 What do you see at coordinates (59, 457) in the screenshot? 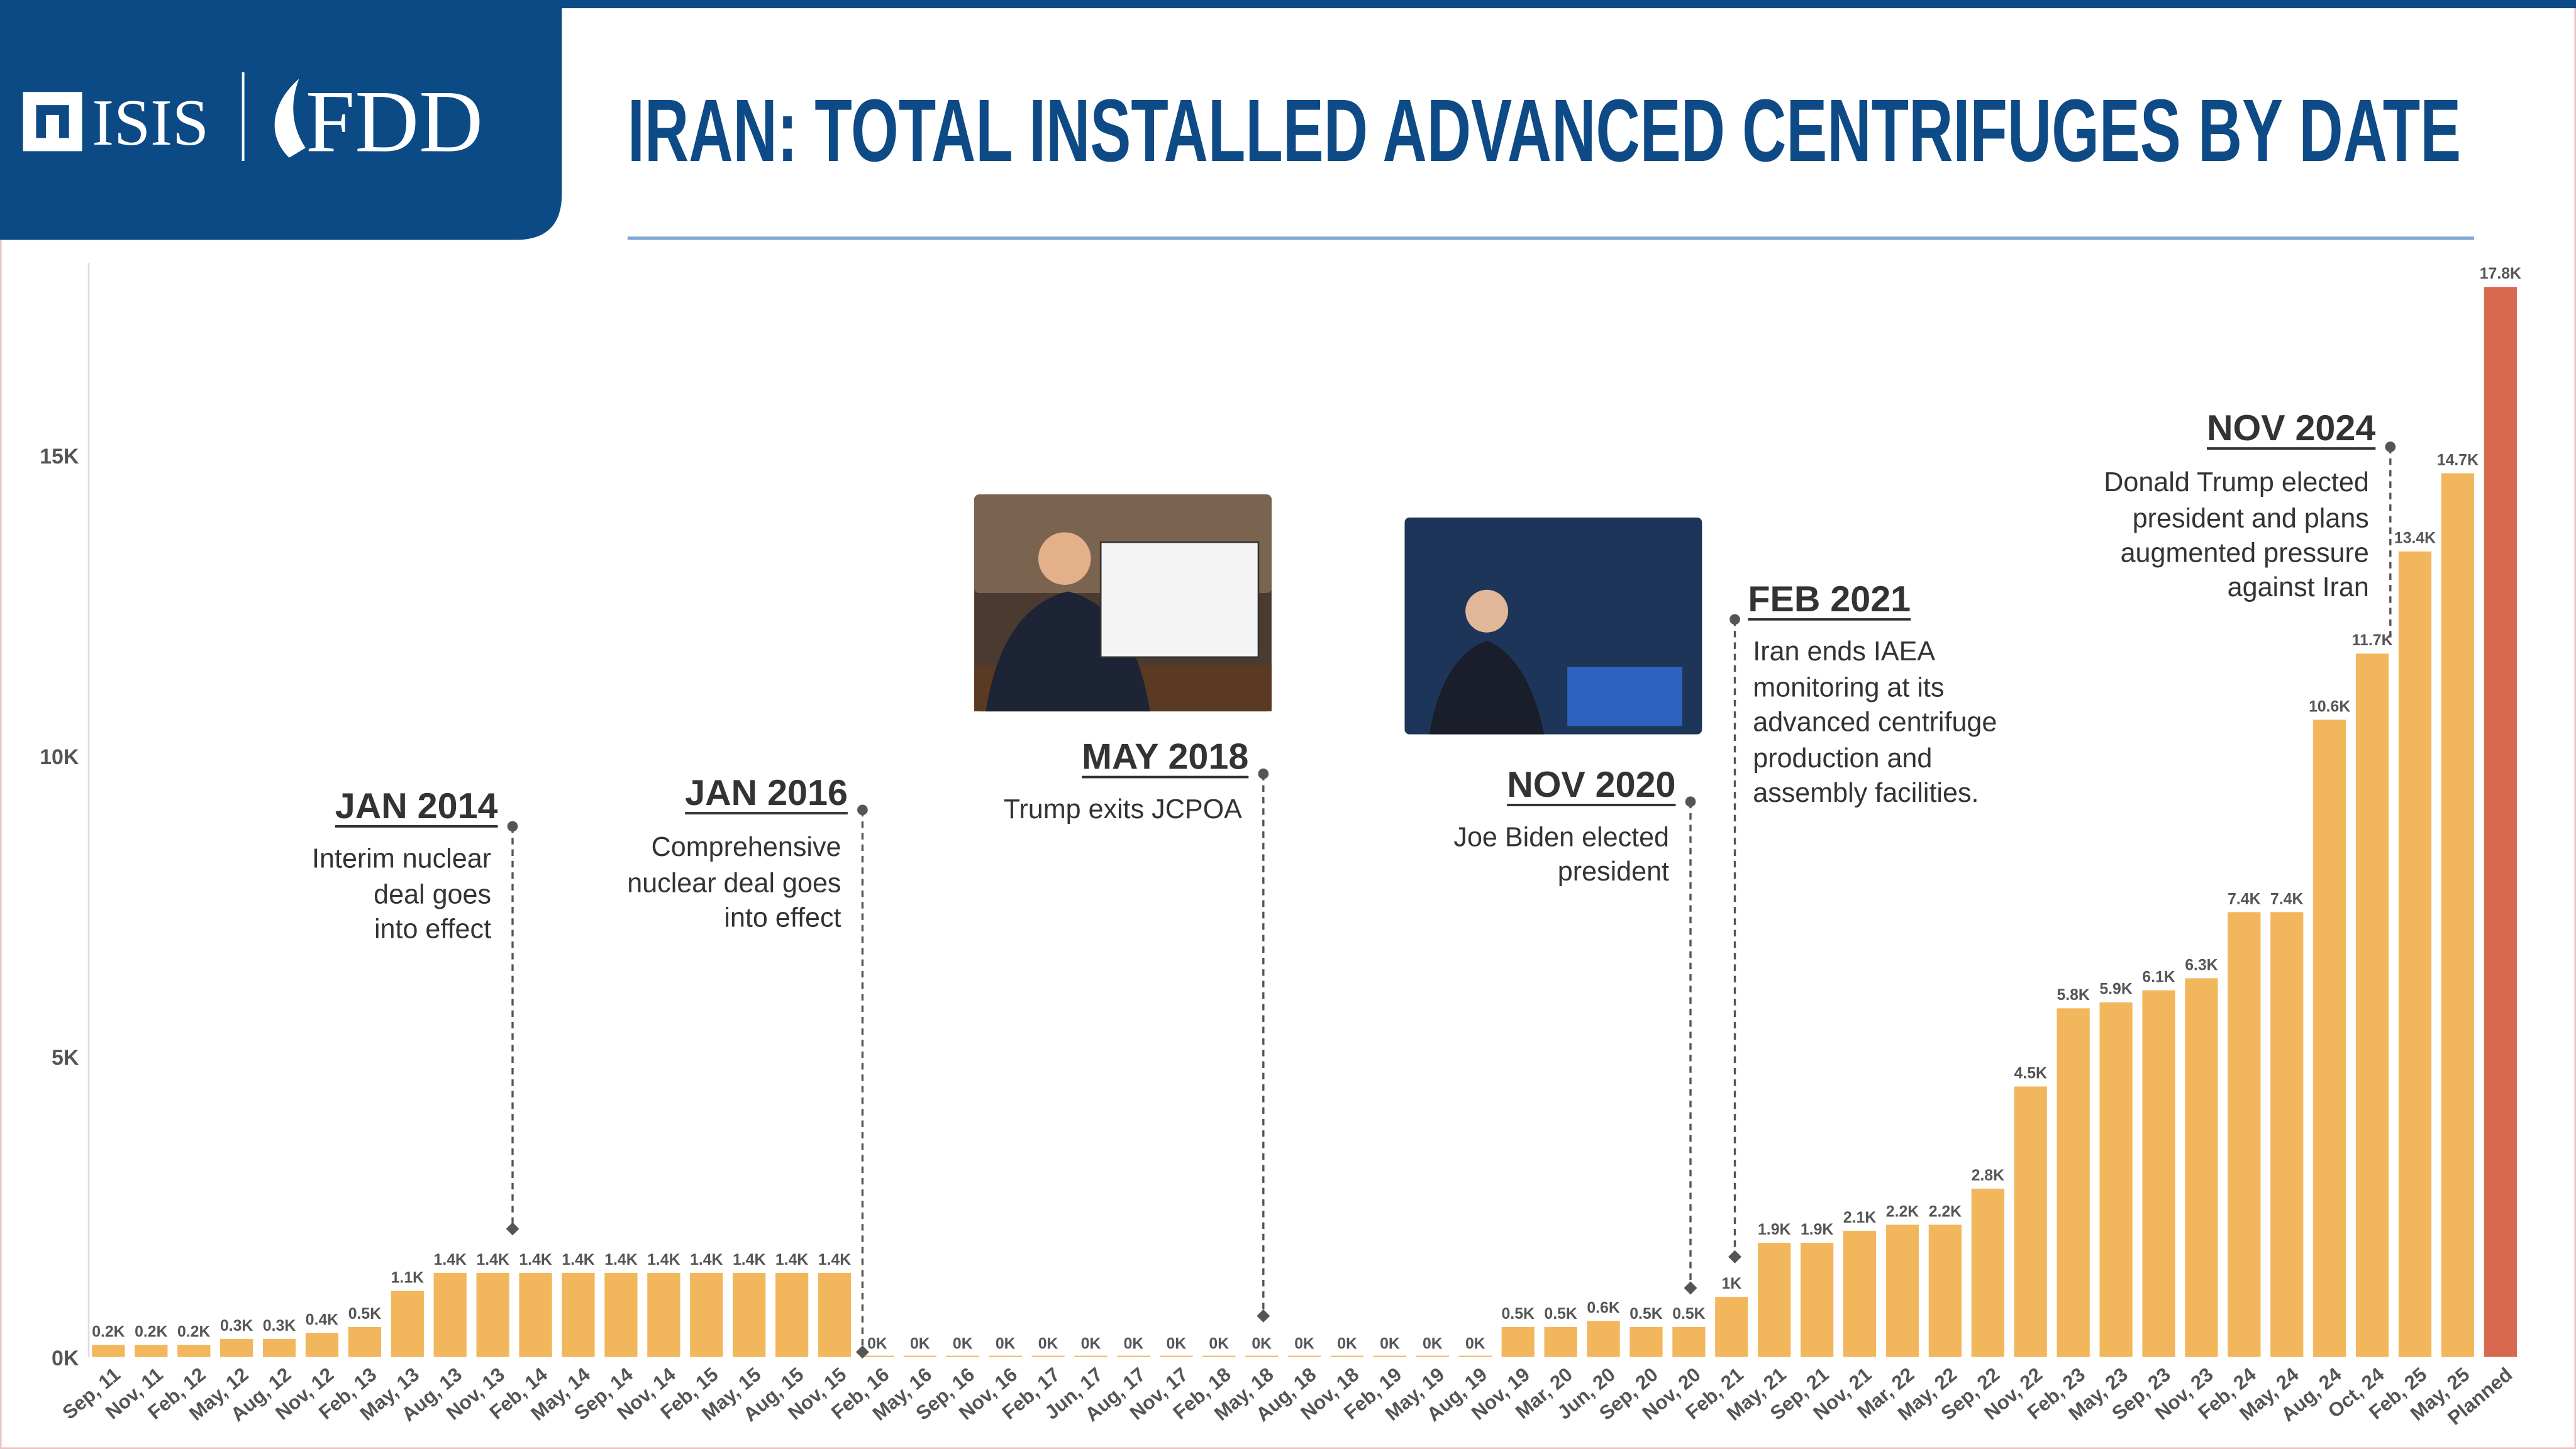
I see `y-tick-label: 15K` at bounding box center [59, 457].